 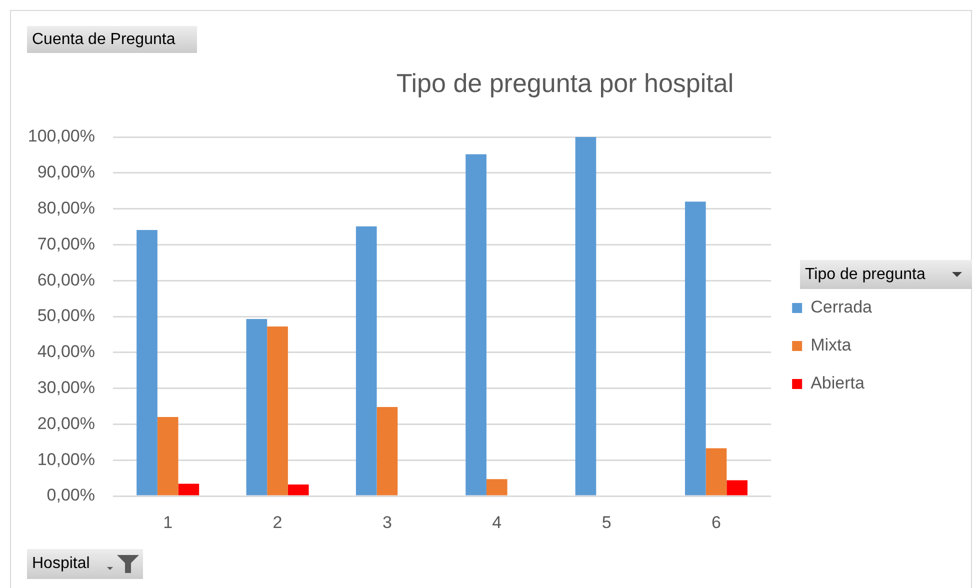 I want to click on x-tick-label: 4, so click(x=497, y=522).